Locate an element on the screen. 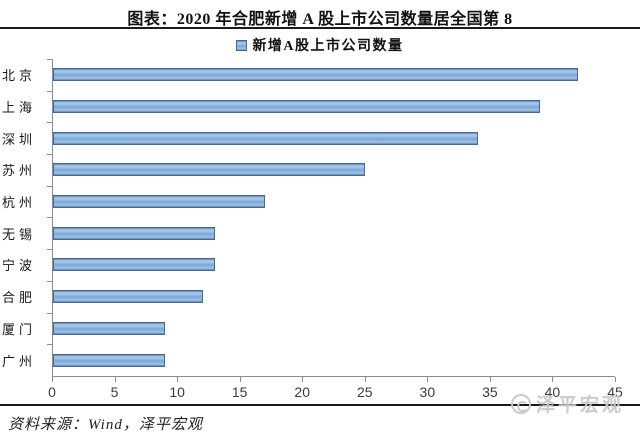 The image size is (640, 435). chart-row: 杭州 is located at coordinates (307, 201).